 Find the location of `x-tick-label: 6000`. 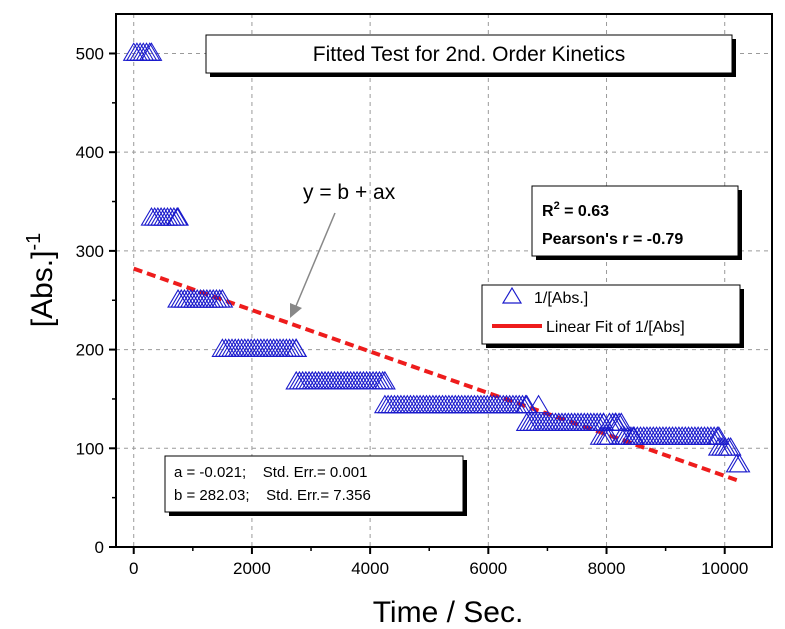

x-tick-label: 6000 is located at coordinates (488, 568).